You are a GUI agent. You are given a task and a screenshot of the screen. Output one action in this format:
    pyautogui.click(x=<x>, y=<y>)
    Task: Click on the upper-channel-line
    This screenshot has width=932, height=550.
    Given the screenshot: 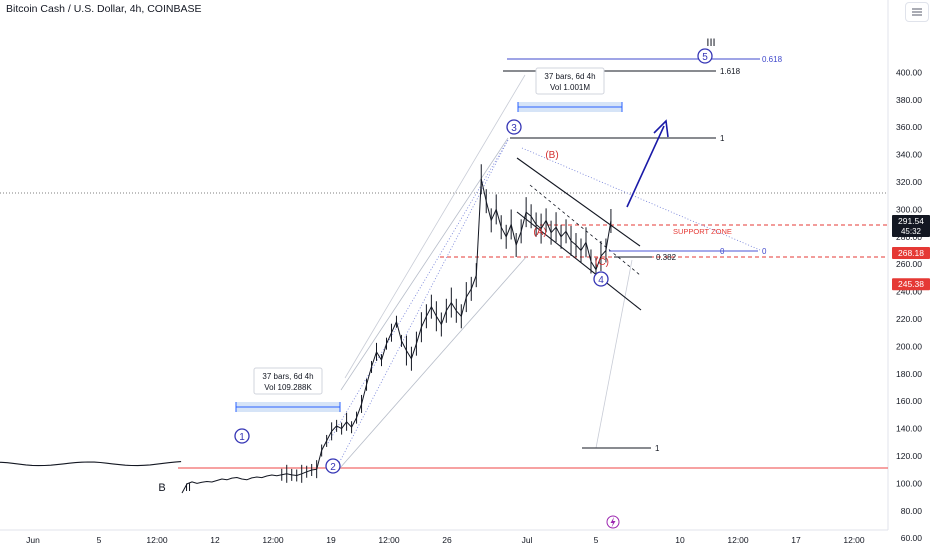 What is the action you would take?
    pyautogui.click(x=424, y=264)
    